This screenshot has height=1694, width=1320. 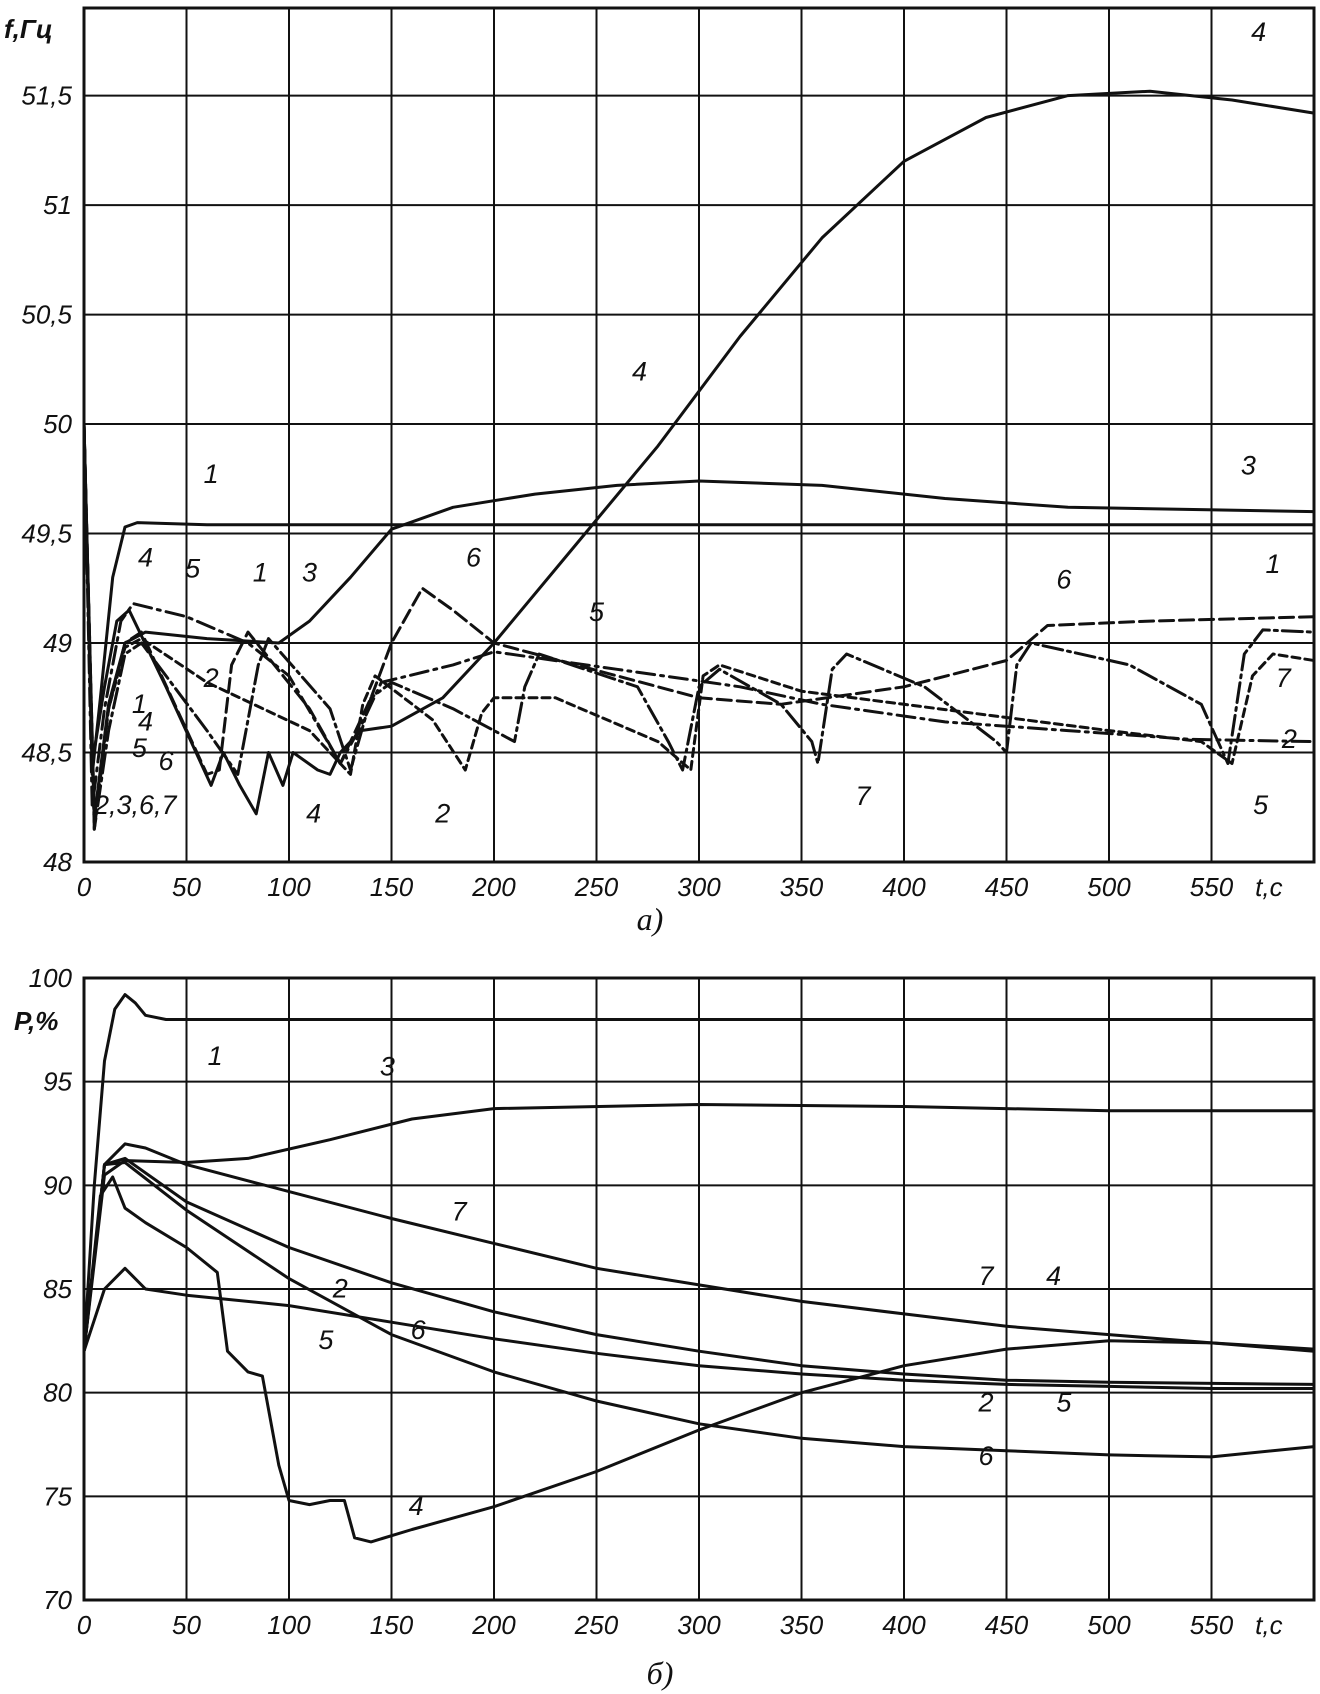 I want to click on series-2-line, so click(x=699, y=1271).